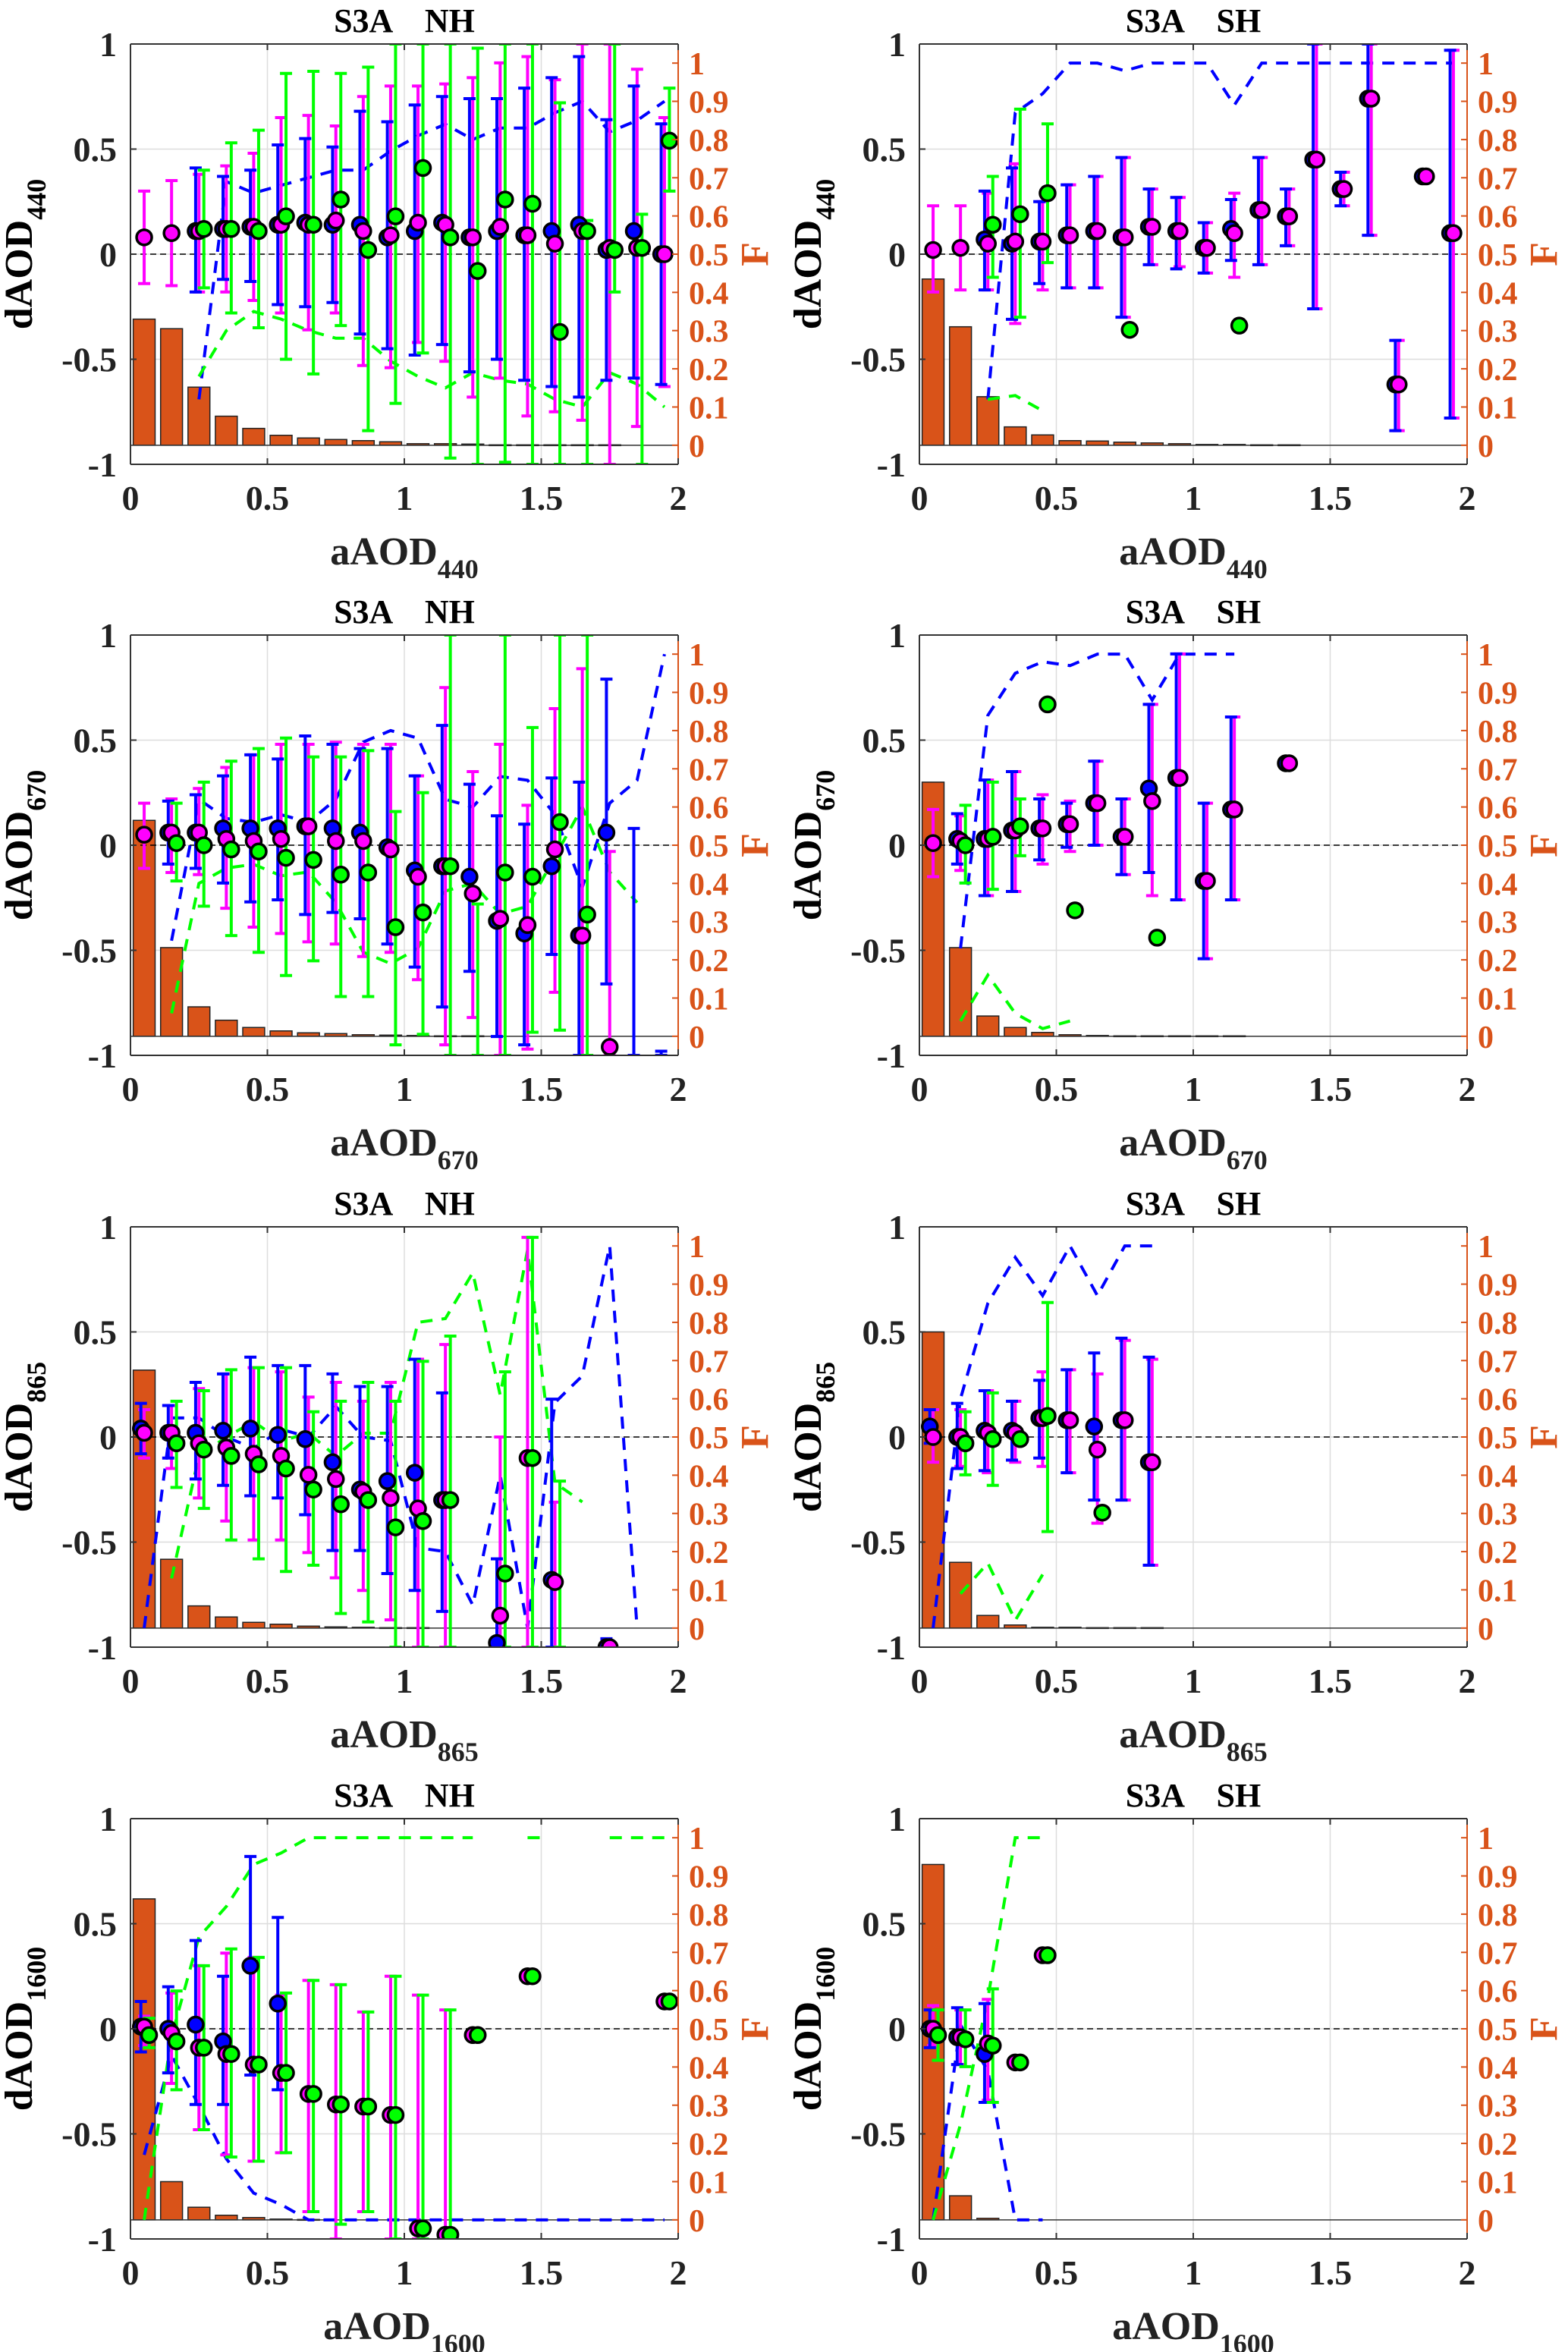 The height and width of the screenshot is (2352, 1568). I want to click on x-axis-label: aAOD670, so click(405, 1148).